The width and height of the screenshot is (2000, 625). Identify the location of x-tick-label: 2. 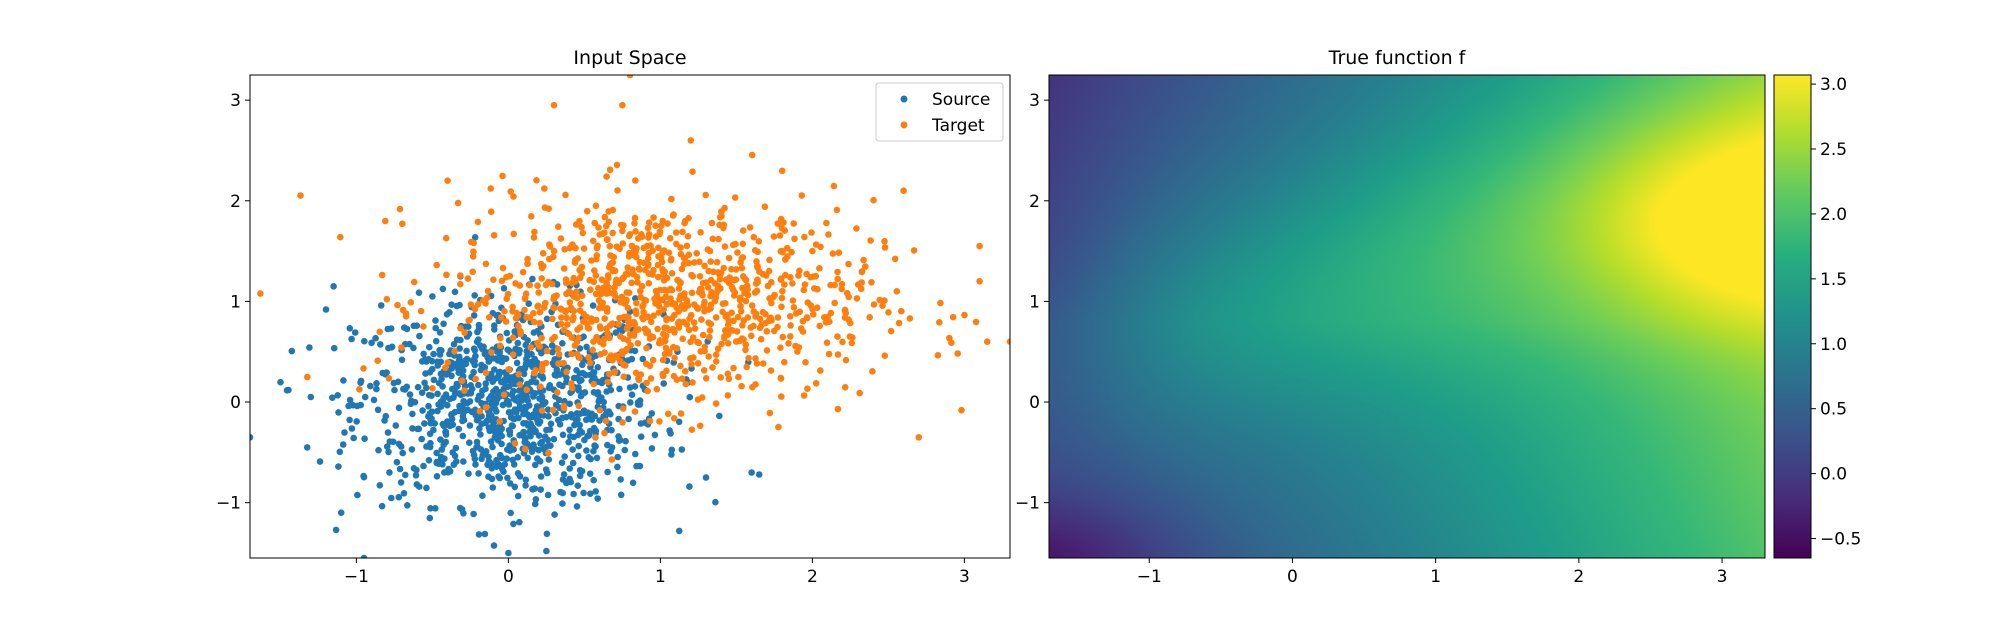
(812, 577).